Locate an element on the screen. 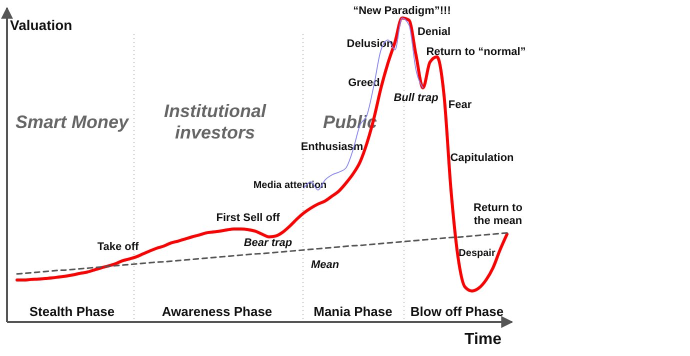  annotation: Stealth Phase is located at coordinates (72, 311).